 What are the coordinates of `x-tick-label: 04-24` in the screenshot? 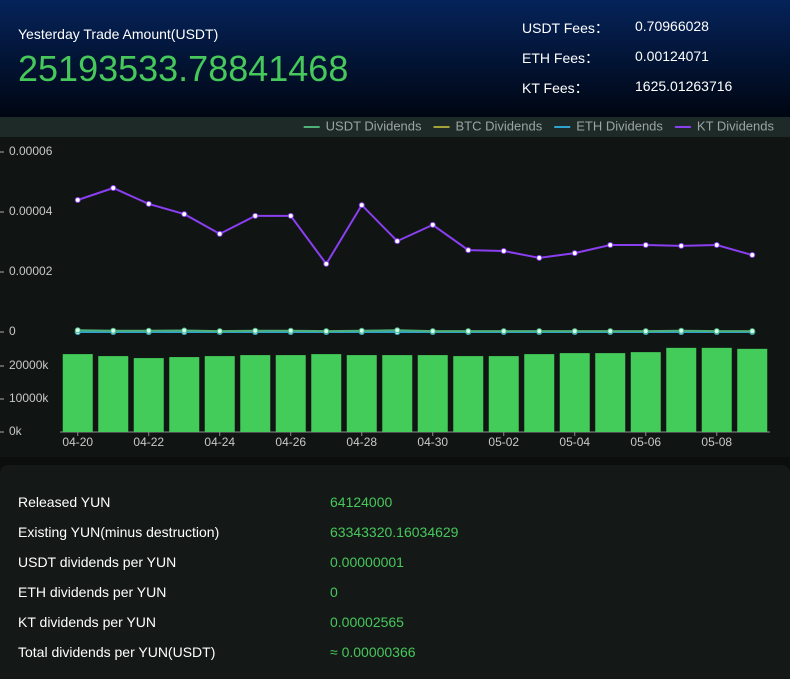 It's located at (219, 442).